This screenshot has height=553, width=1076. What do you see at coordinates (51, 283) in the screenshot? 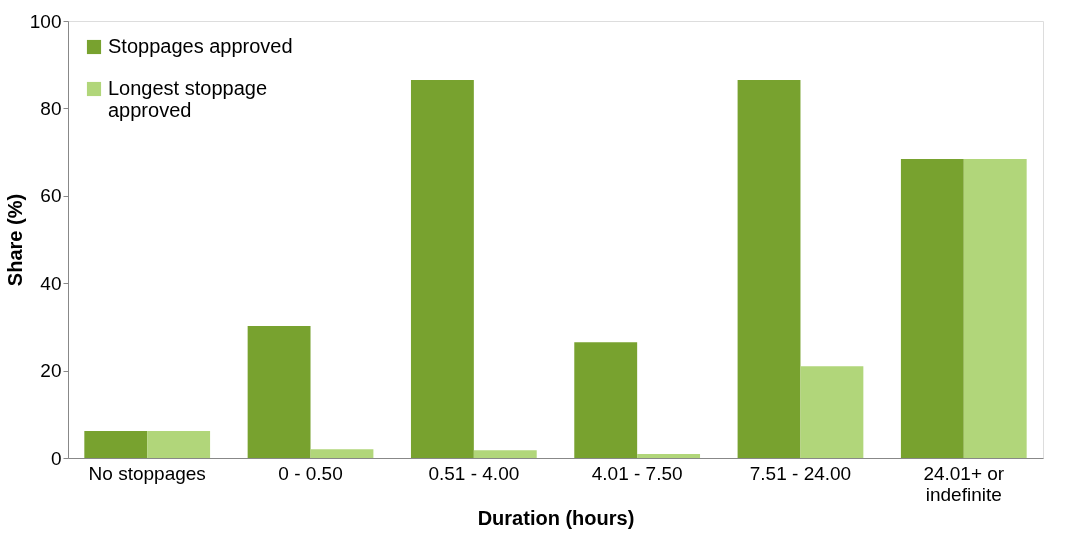
I see `y-tick-label: 40` at bounding box center [51, 283].